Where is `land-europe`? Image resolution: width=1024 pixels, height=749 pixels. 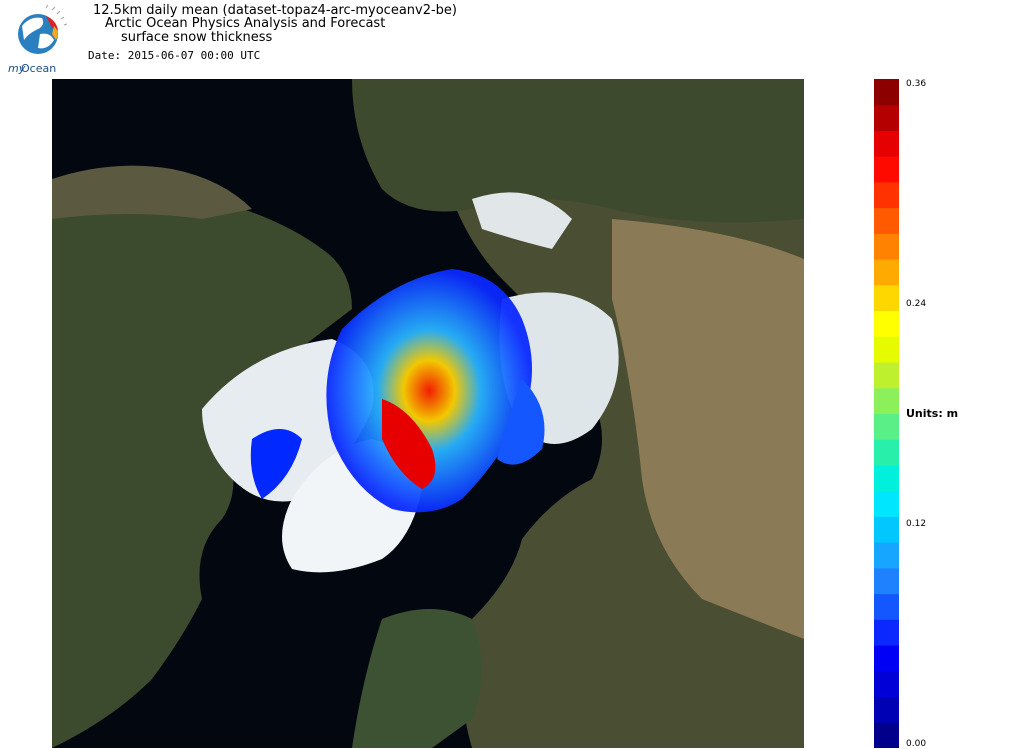
land-europe is located at coordinates (417, 678).